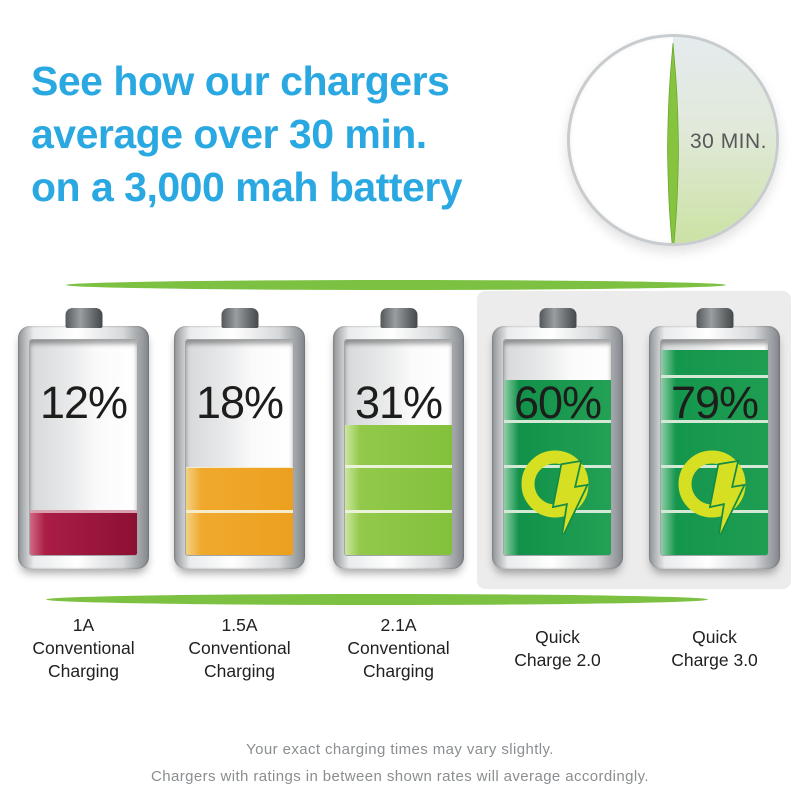 This screenshot has height=800, width=800. Describe the element at coordinates (83, 447) in the screenshot. I see `battery-window: 12%` at that location.